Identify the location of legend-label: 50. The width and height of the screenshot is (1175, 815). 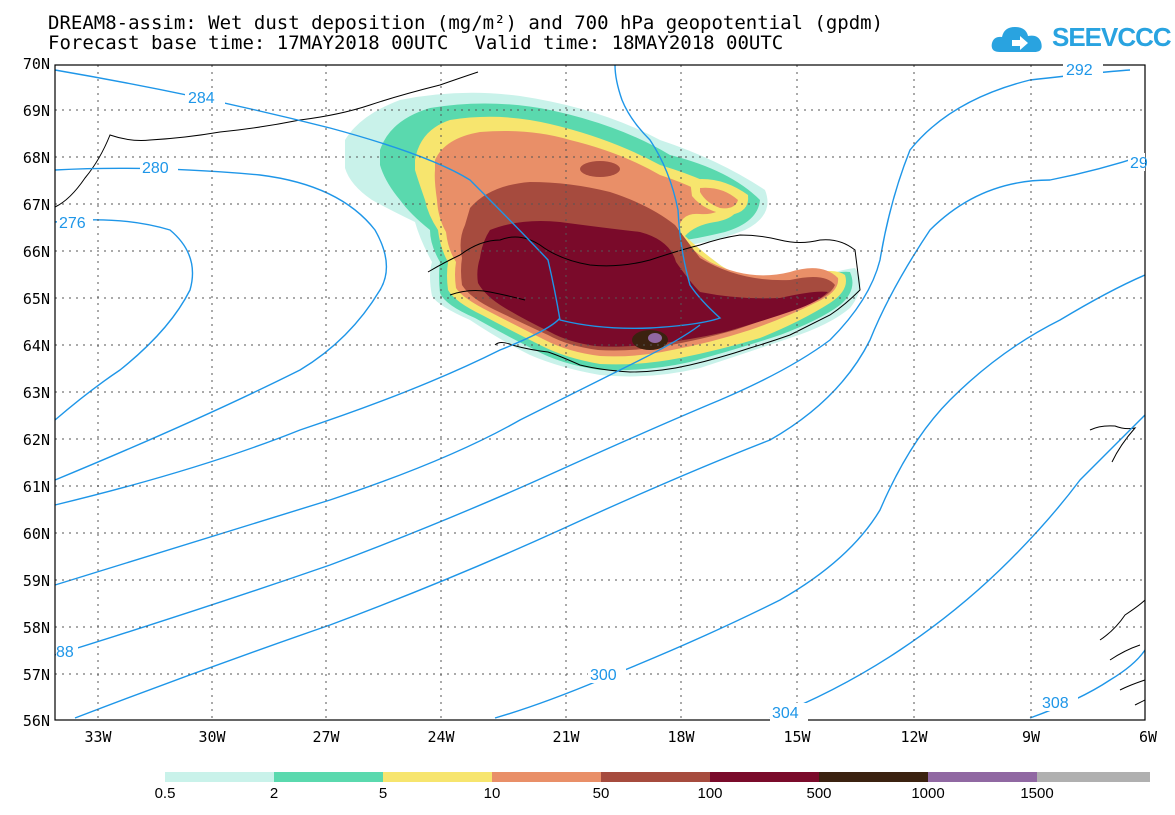
(601, 793).